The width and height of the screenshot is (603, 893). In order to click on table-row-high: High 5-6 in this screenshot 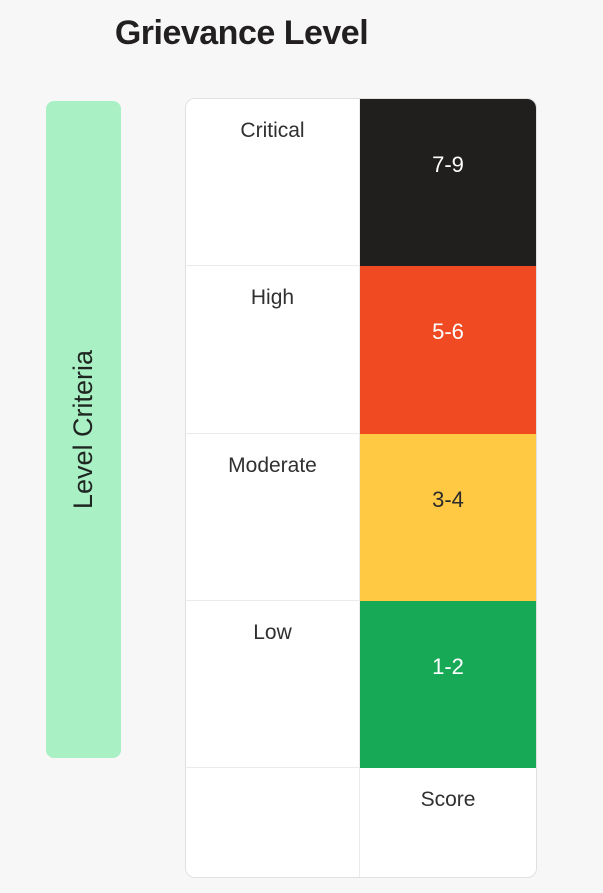, I will do `click(361, 350)`.